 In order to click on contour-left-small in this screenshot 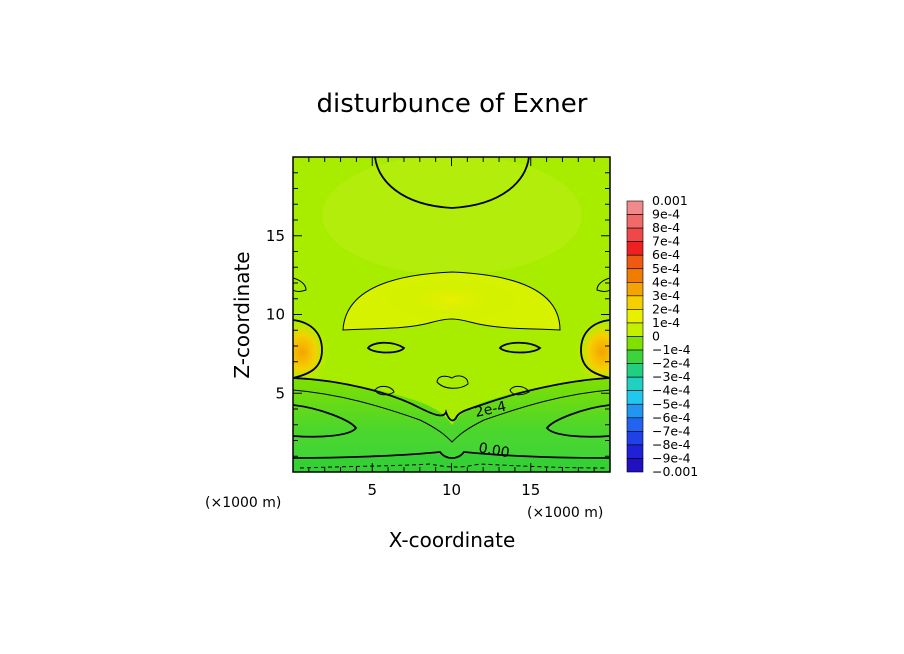, I will do `click(384, 390)`.